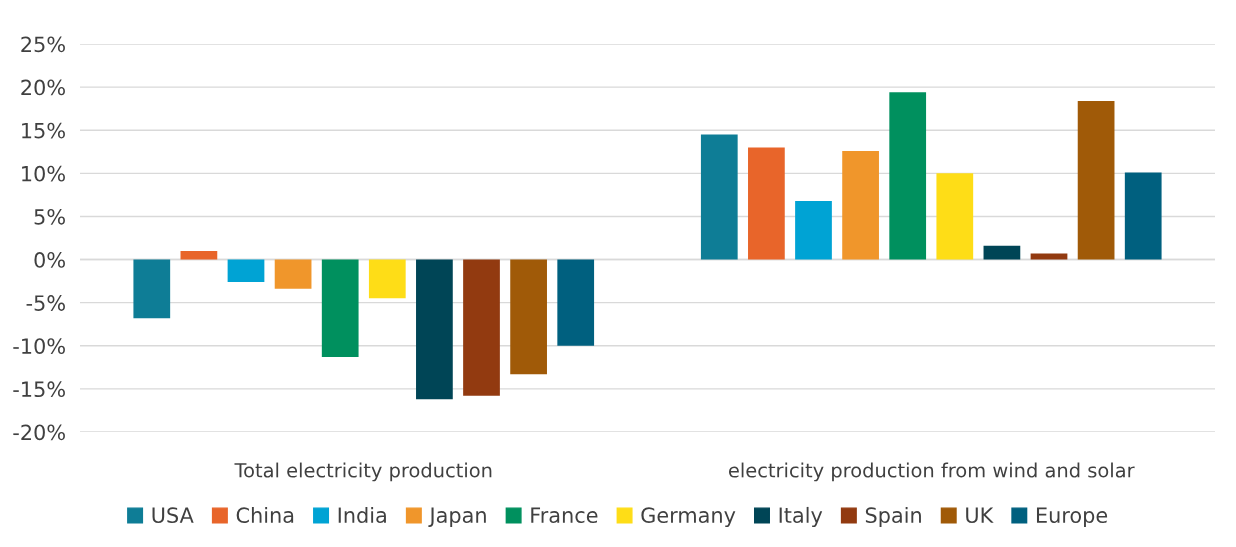 The width and height of the screenshot is (1236, 547). Describe the element at coordinates (362, 515) in the screenshot. I see `legend-label: India` at that location.